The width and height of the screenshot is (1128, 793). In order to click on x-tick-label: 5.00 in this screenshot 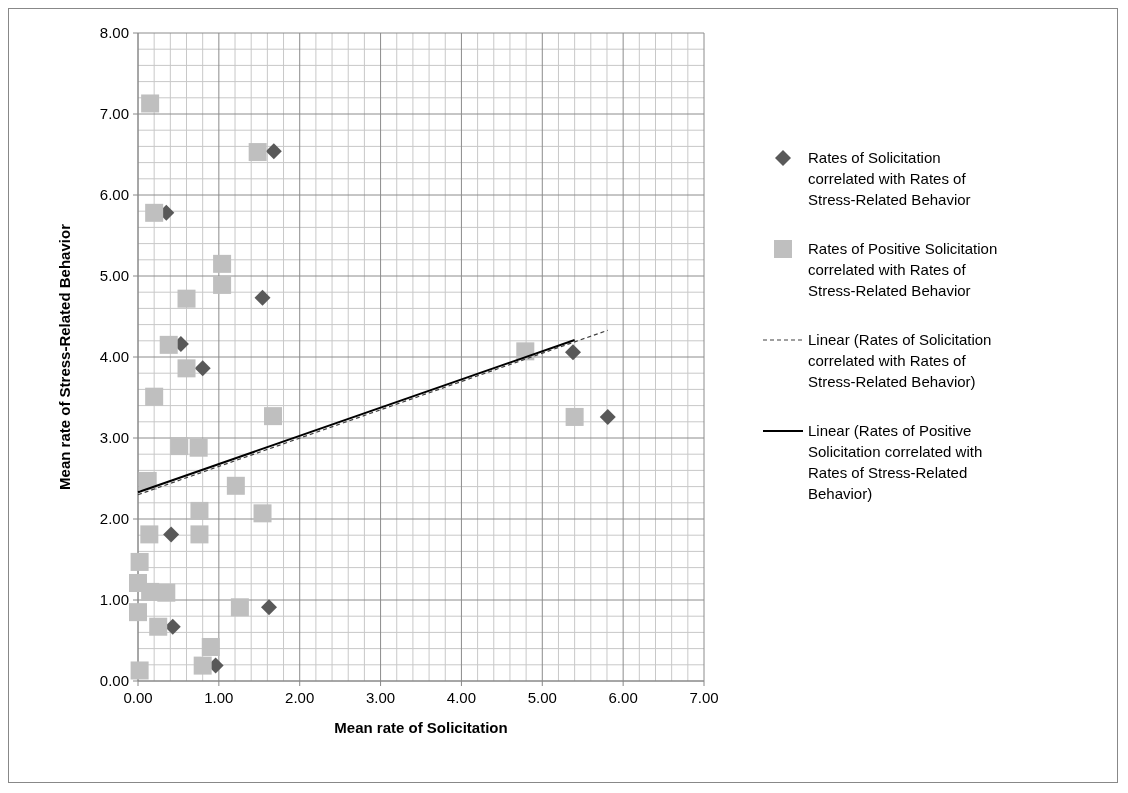, I will do `click(542, 697)`.